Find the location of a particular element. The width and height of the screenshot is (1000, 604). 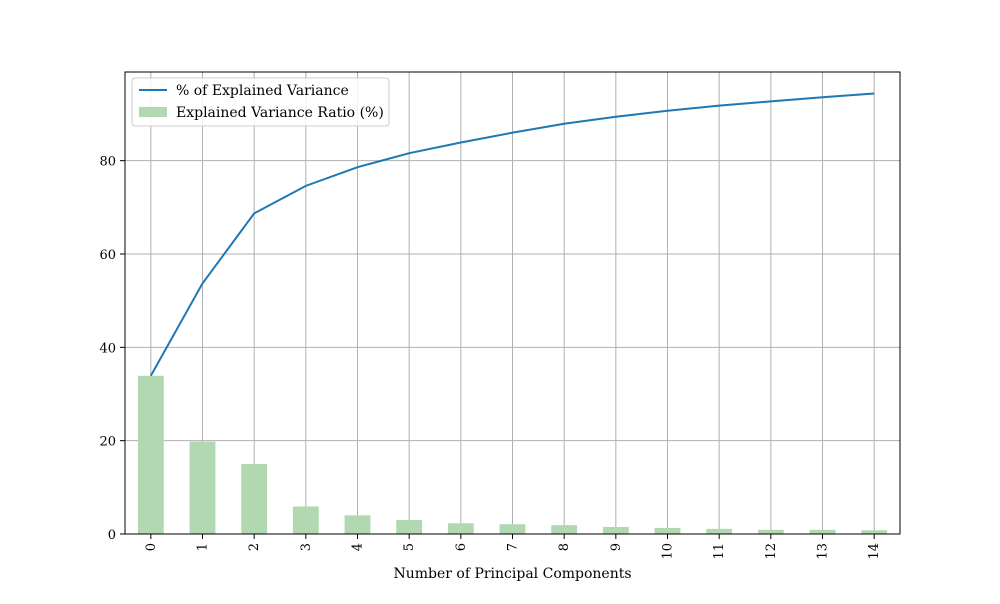

x-tick-label: 4 is located at coordinates (358, 547).